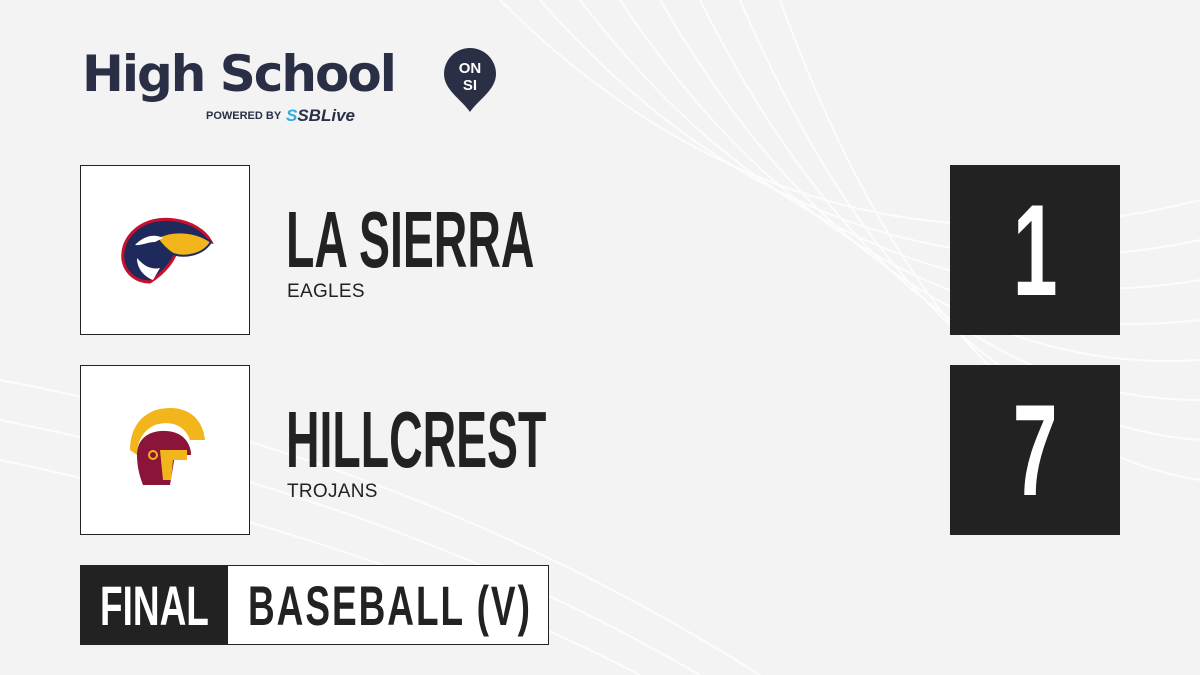 The height and width of the screenshot is (675, 1200). Describe the element at coordinates (388, 605) in the screenshot. I see `sport-label: BASEBALL (V)` at that location.